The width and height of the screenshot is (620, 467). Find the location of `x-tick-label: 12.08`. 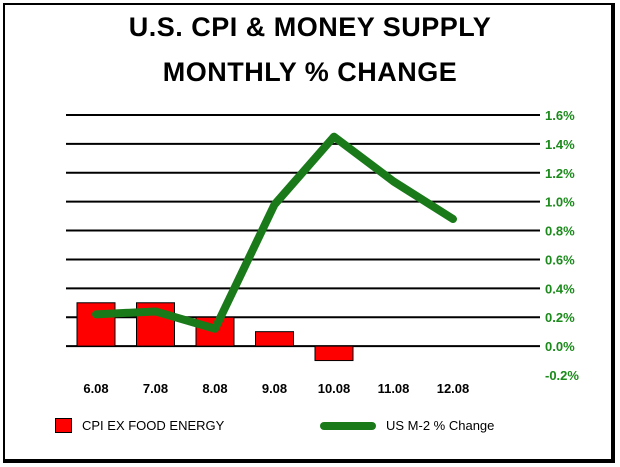

x-tick-label: 12.08 is located at coordinates (453, 388).